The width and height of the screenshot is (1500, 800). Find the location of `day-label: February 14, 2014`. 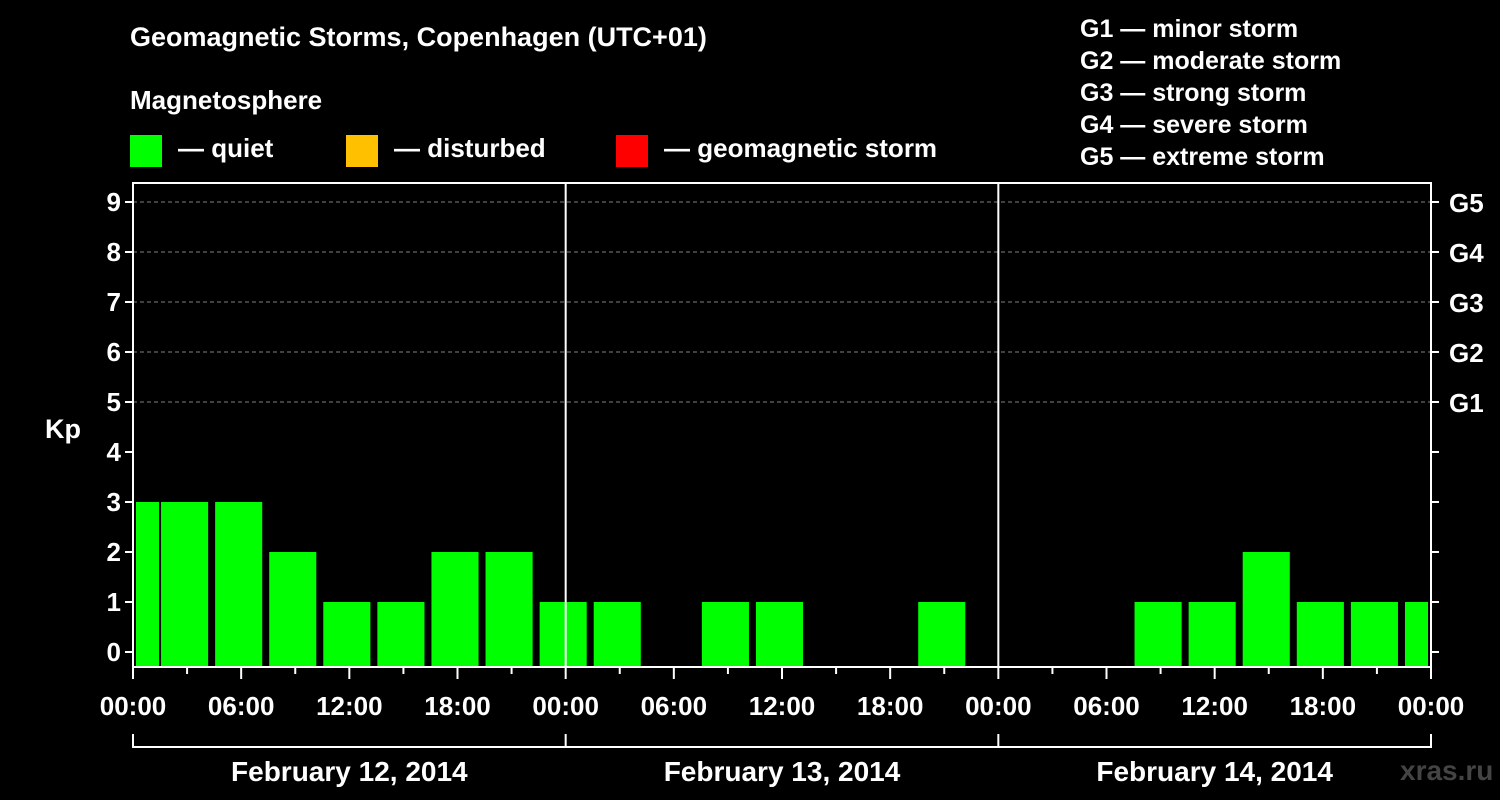

day-label: February 14, 2014 is located at coordinates (1214, 771).